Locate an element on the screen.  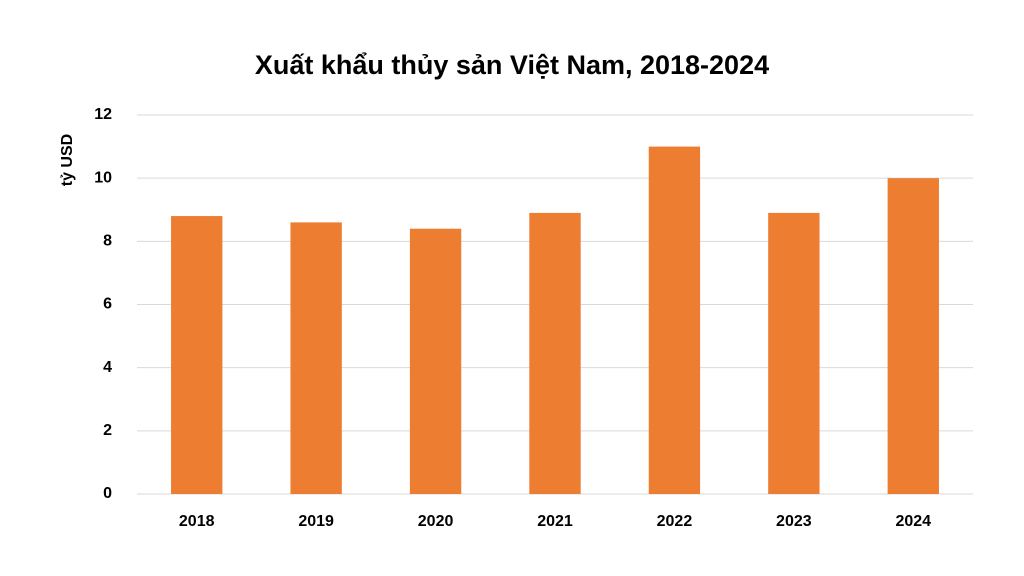
y-tick-label: 2 is located at coordinates (107, 430).